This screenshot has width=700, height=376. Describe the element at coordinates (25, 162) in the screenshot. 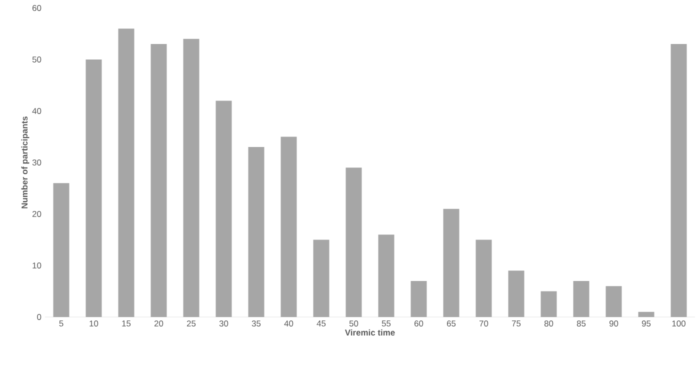

I see `y-axis-title: Number of participants` at that location.